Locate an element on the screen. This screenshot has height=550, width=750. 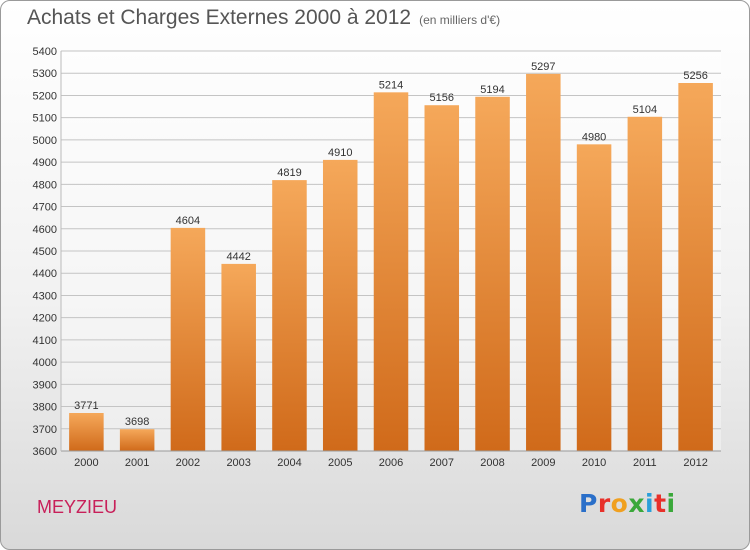
bar-2005 is located at coordinates (340, 305).